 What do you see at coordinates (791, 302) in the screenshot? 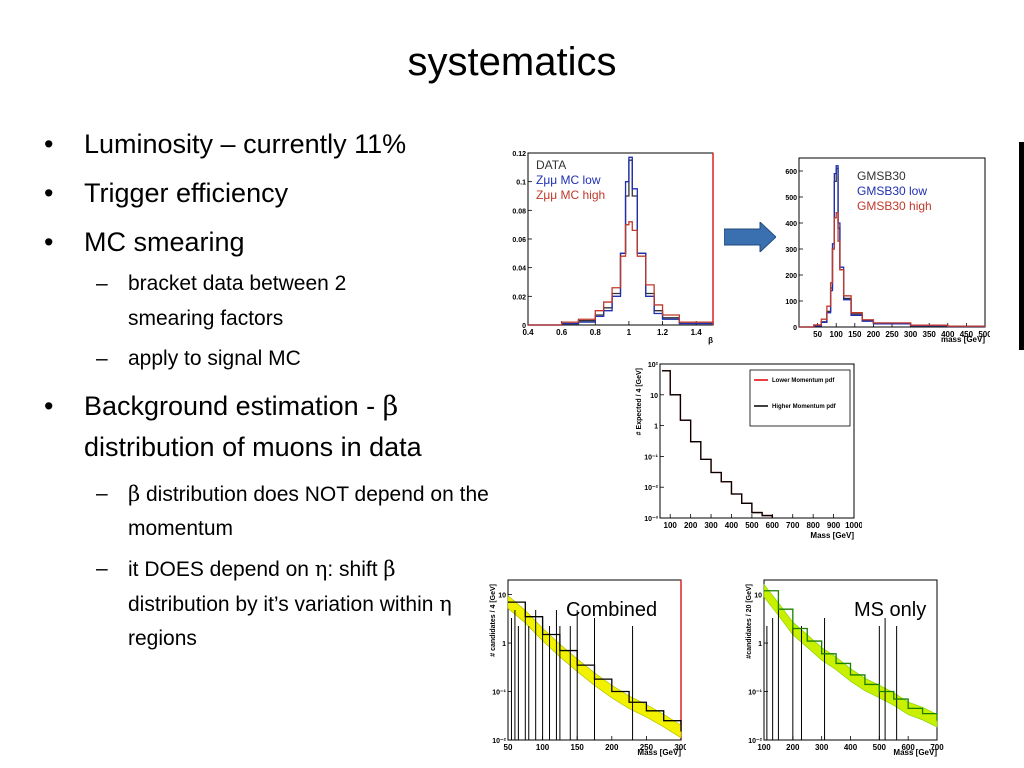
I see `y-tick-label: 100` at bounding box center [791, 302].